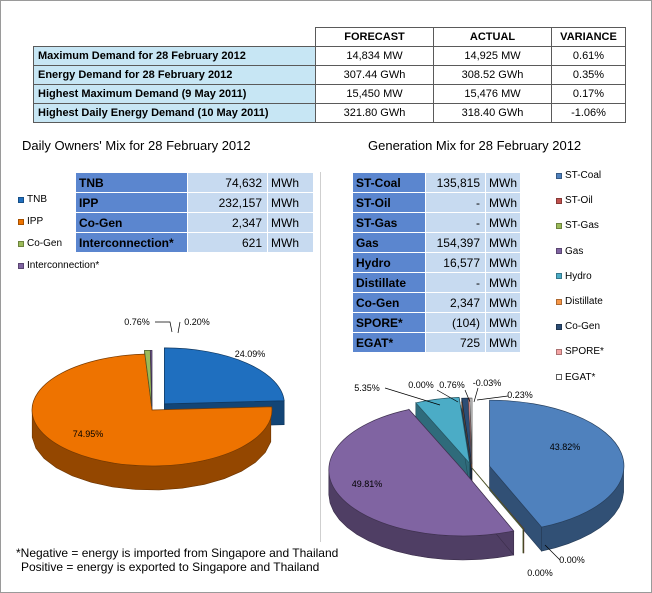 The width and height of the screenshot is (652, 593). I want to click on legend-item-interconnection: Interconnection*, so click(58, 265).